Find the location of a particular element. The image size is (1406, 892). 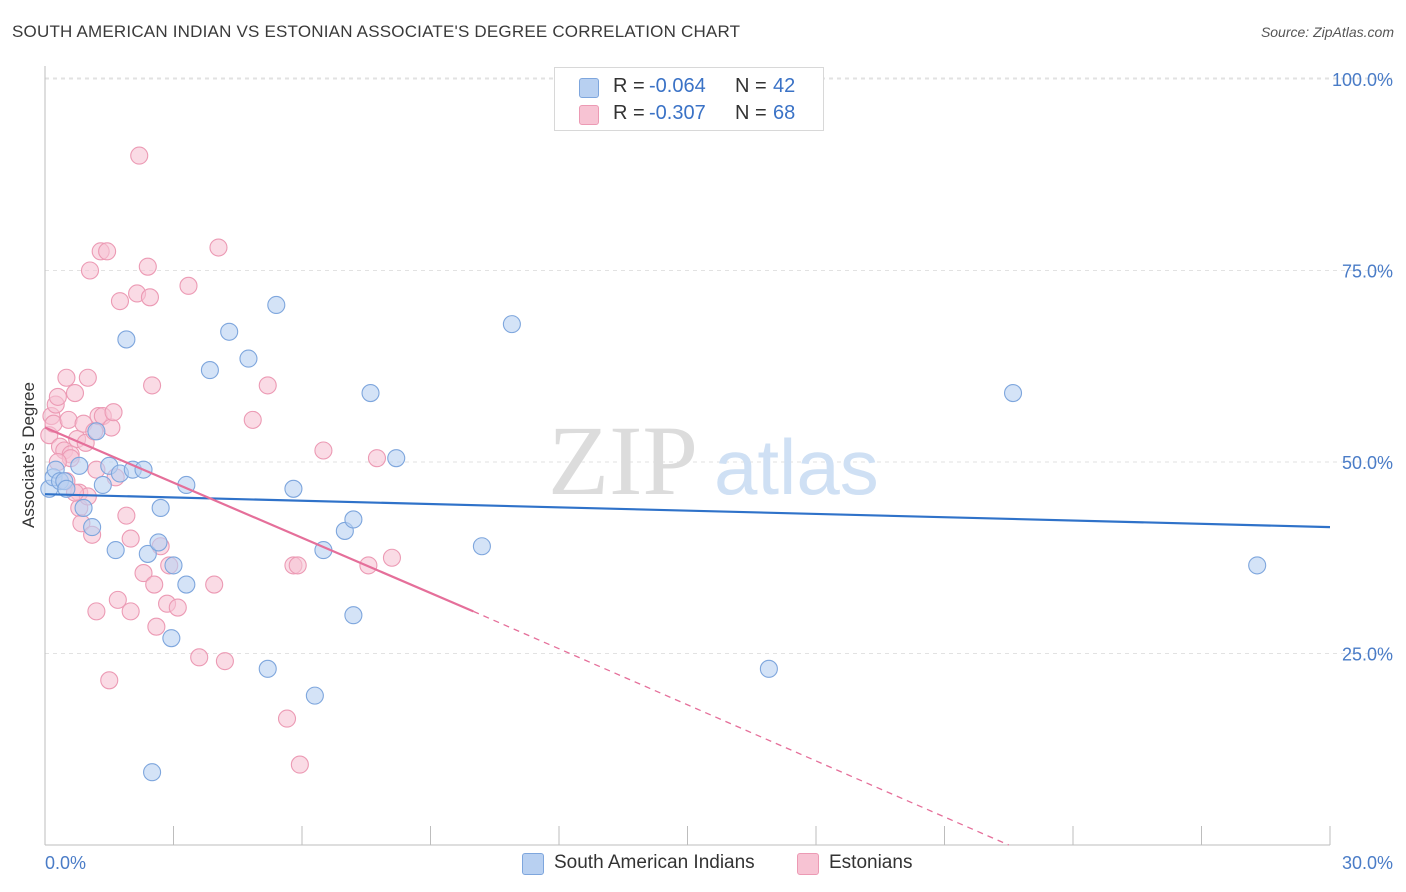

legend-row-estonians: R = -0.307 N = 68 is located at coordinates (689, 114).